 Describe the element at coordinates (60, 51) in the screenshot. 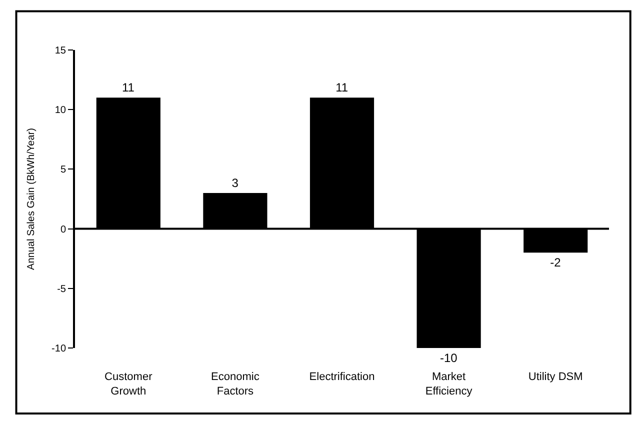

I see `y-tick-label: 15` at that location.